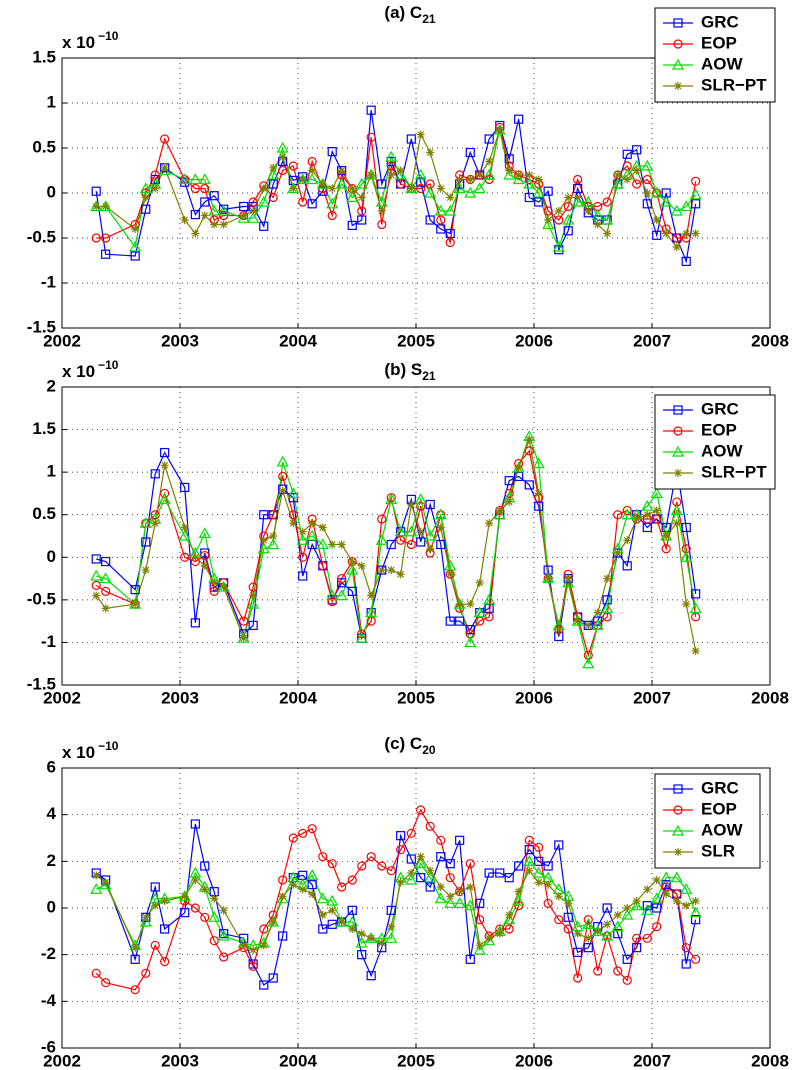  Describe the element at coordinates (429, 376) in the screenshot. I see `chart-title-subscript: 21` at that location.